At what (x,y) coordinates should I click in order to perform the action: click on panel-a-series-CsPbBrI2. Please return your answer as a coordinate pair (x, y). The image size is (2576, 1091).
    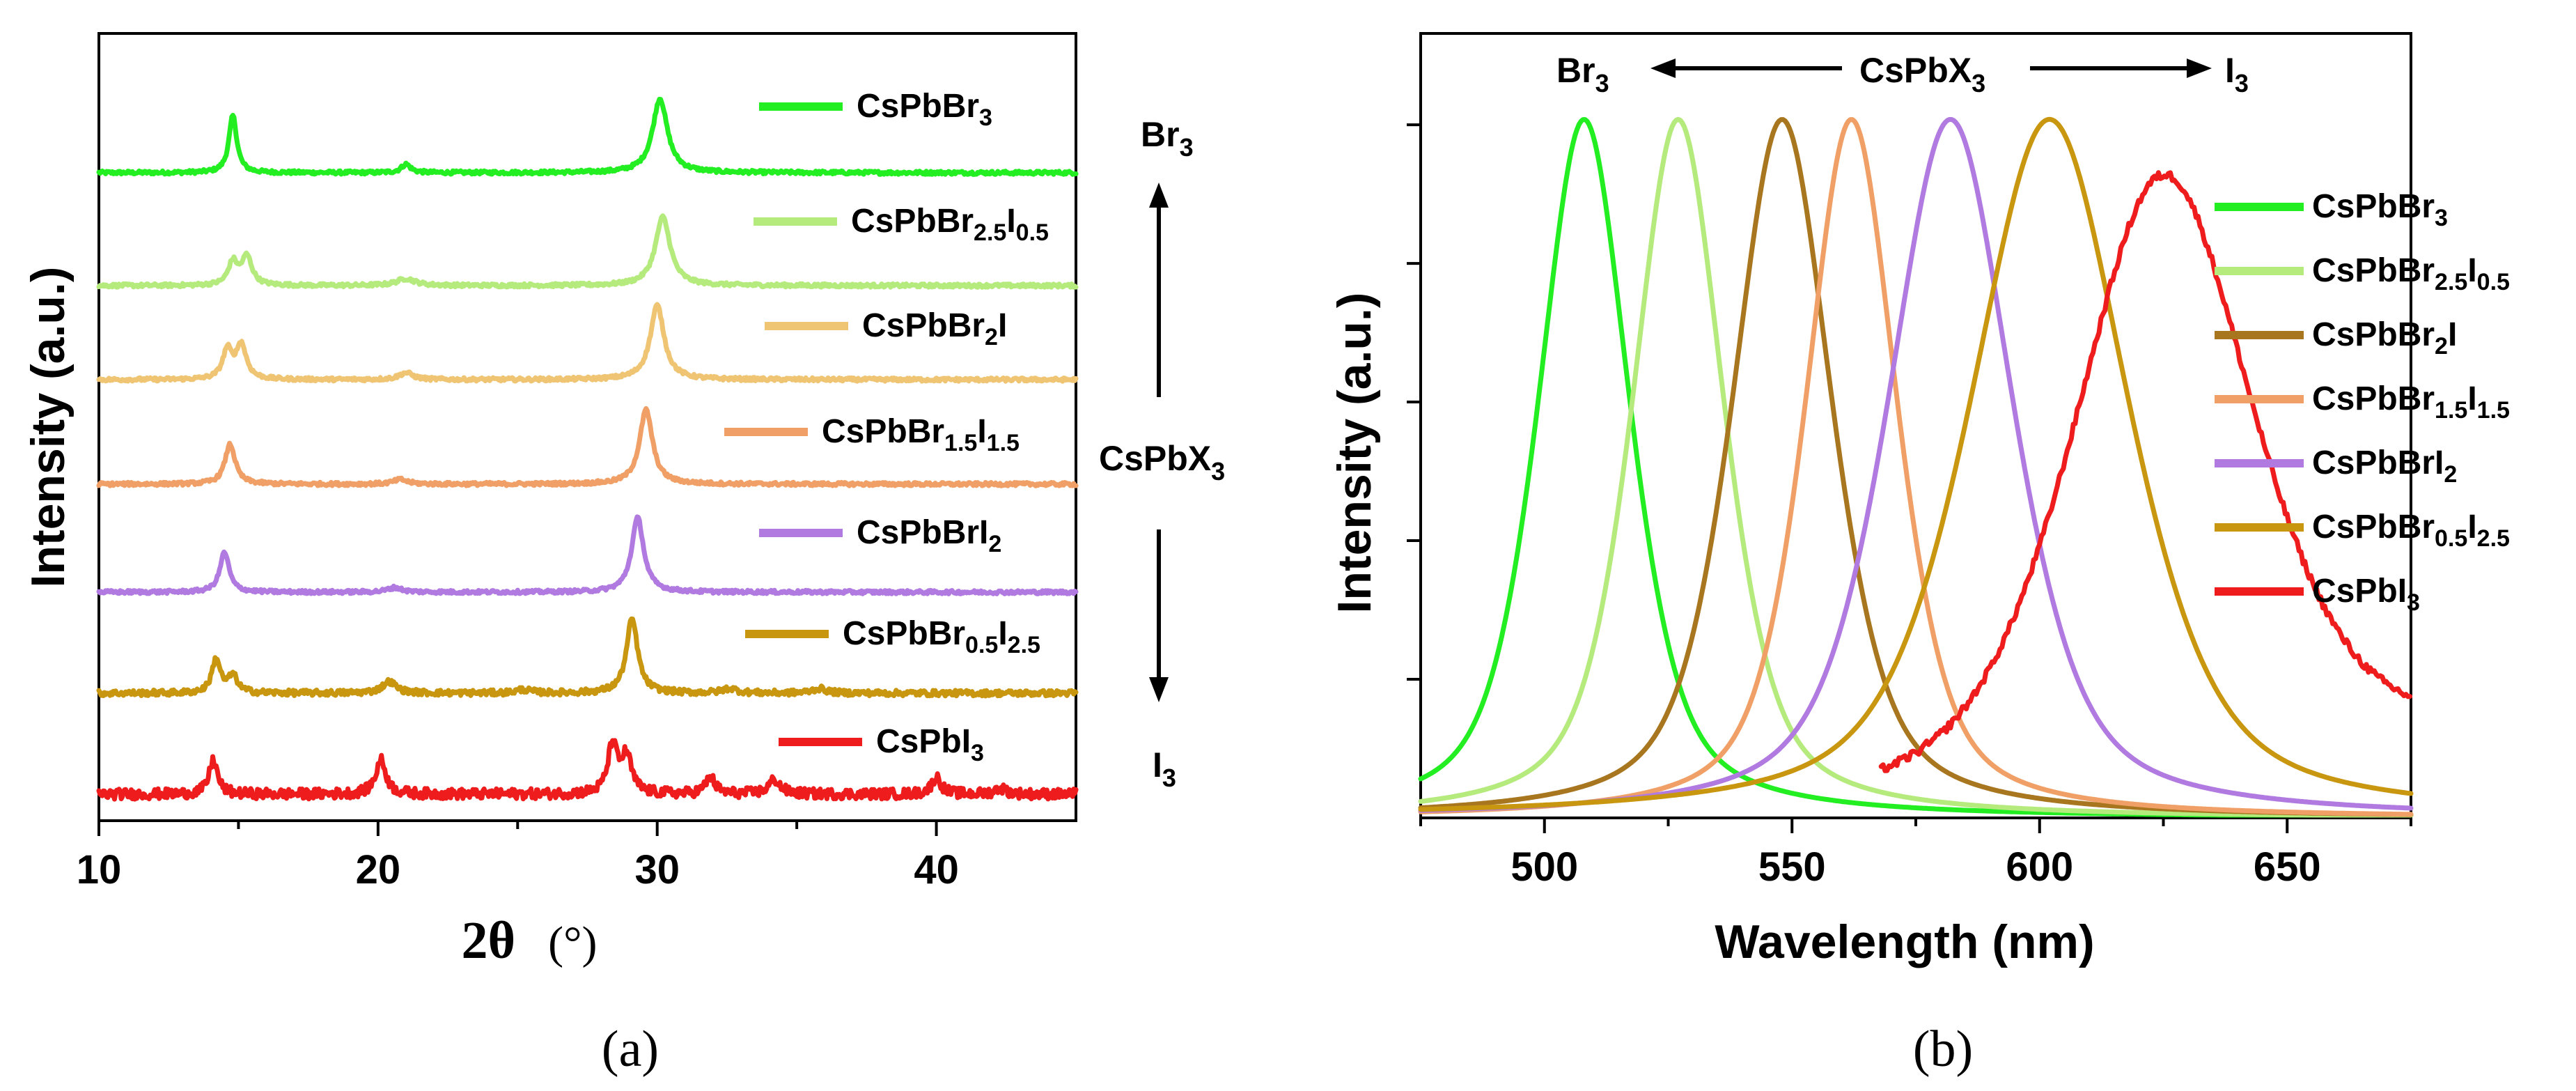
    Looking at the image, I should click on (587, 555).